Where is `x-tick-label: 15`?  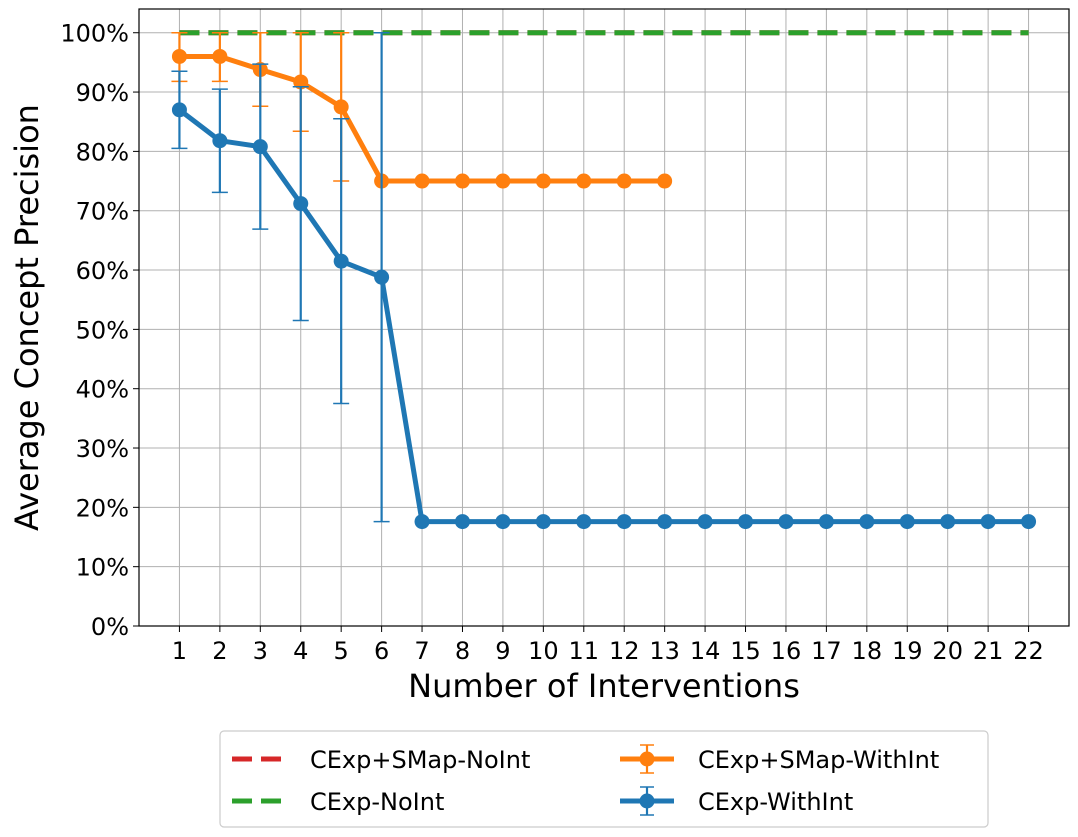 x-tick-label: 15 is located at coordinates (745, 651).